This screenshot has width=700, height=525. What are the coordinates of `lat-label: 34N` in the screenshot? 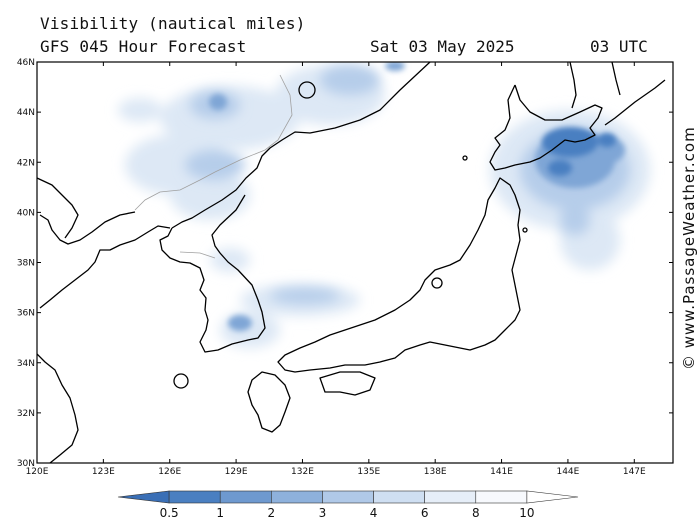 It's located at (26, 364).